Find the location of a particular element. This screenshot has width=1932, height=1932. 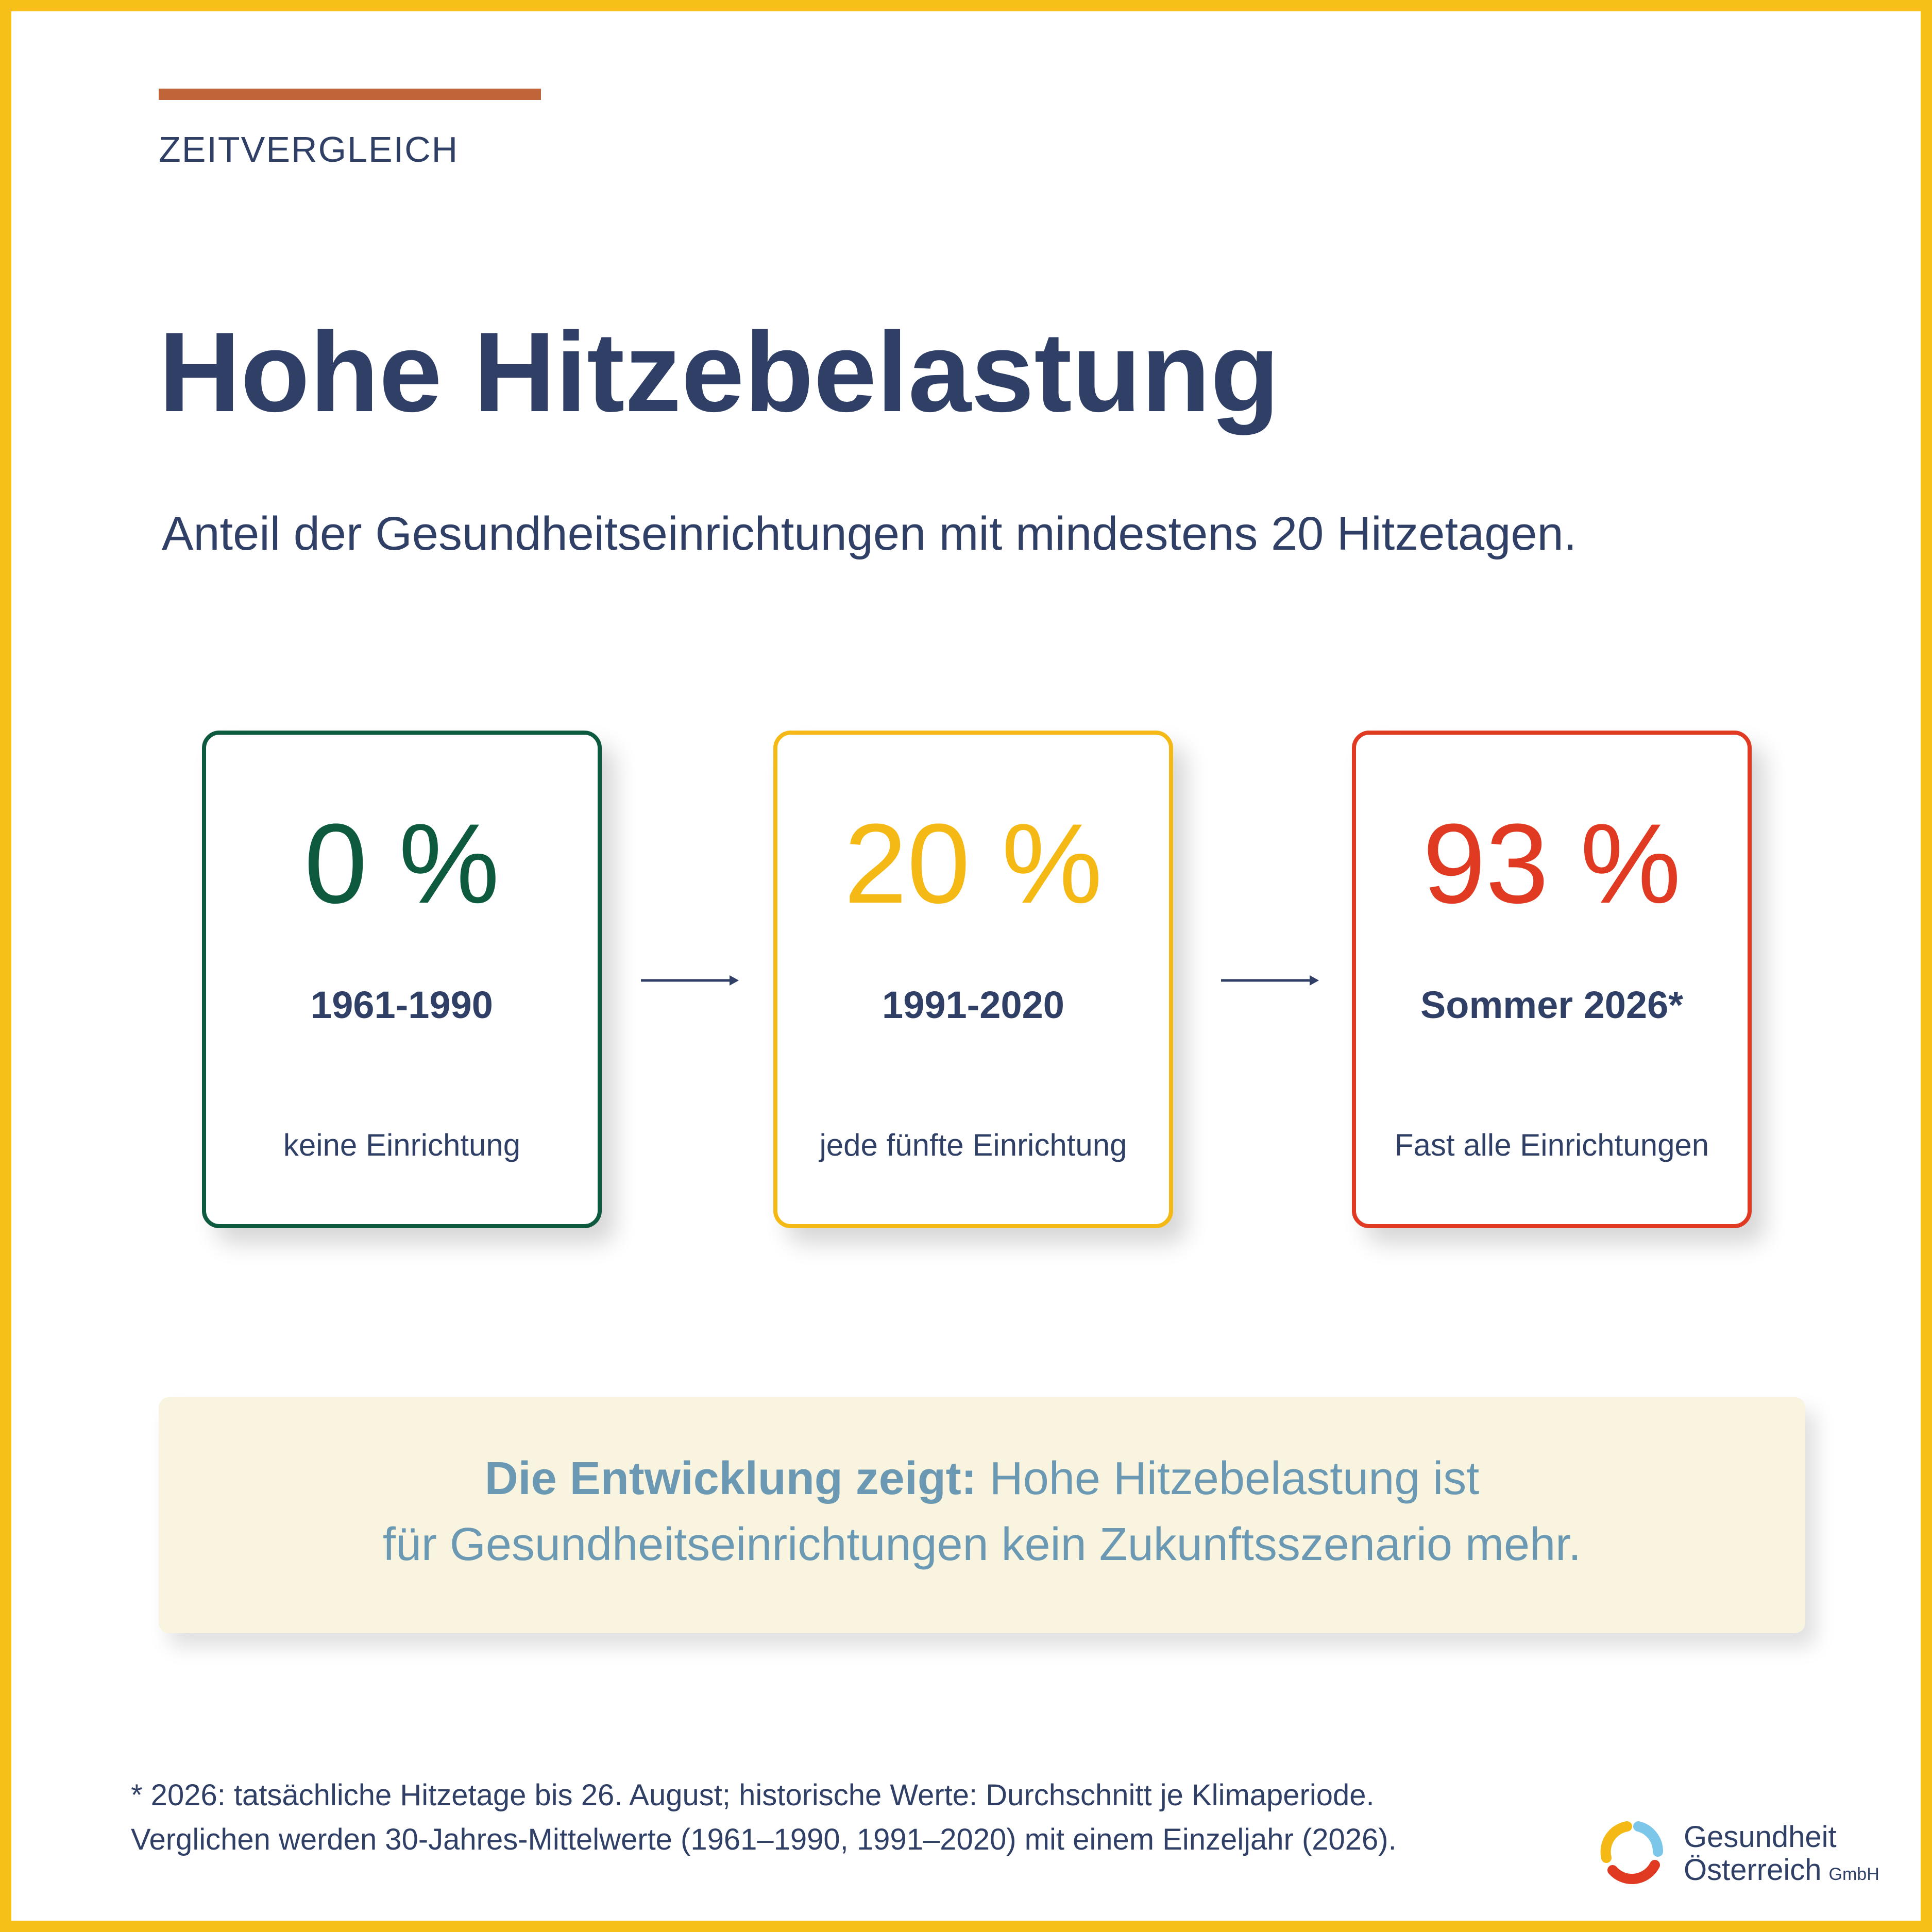

card-period: Sommer 2026* is located at coordinates (1552, 1005).